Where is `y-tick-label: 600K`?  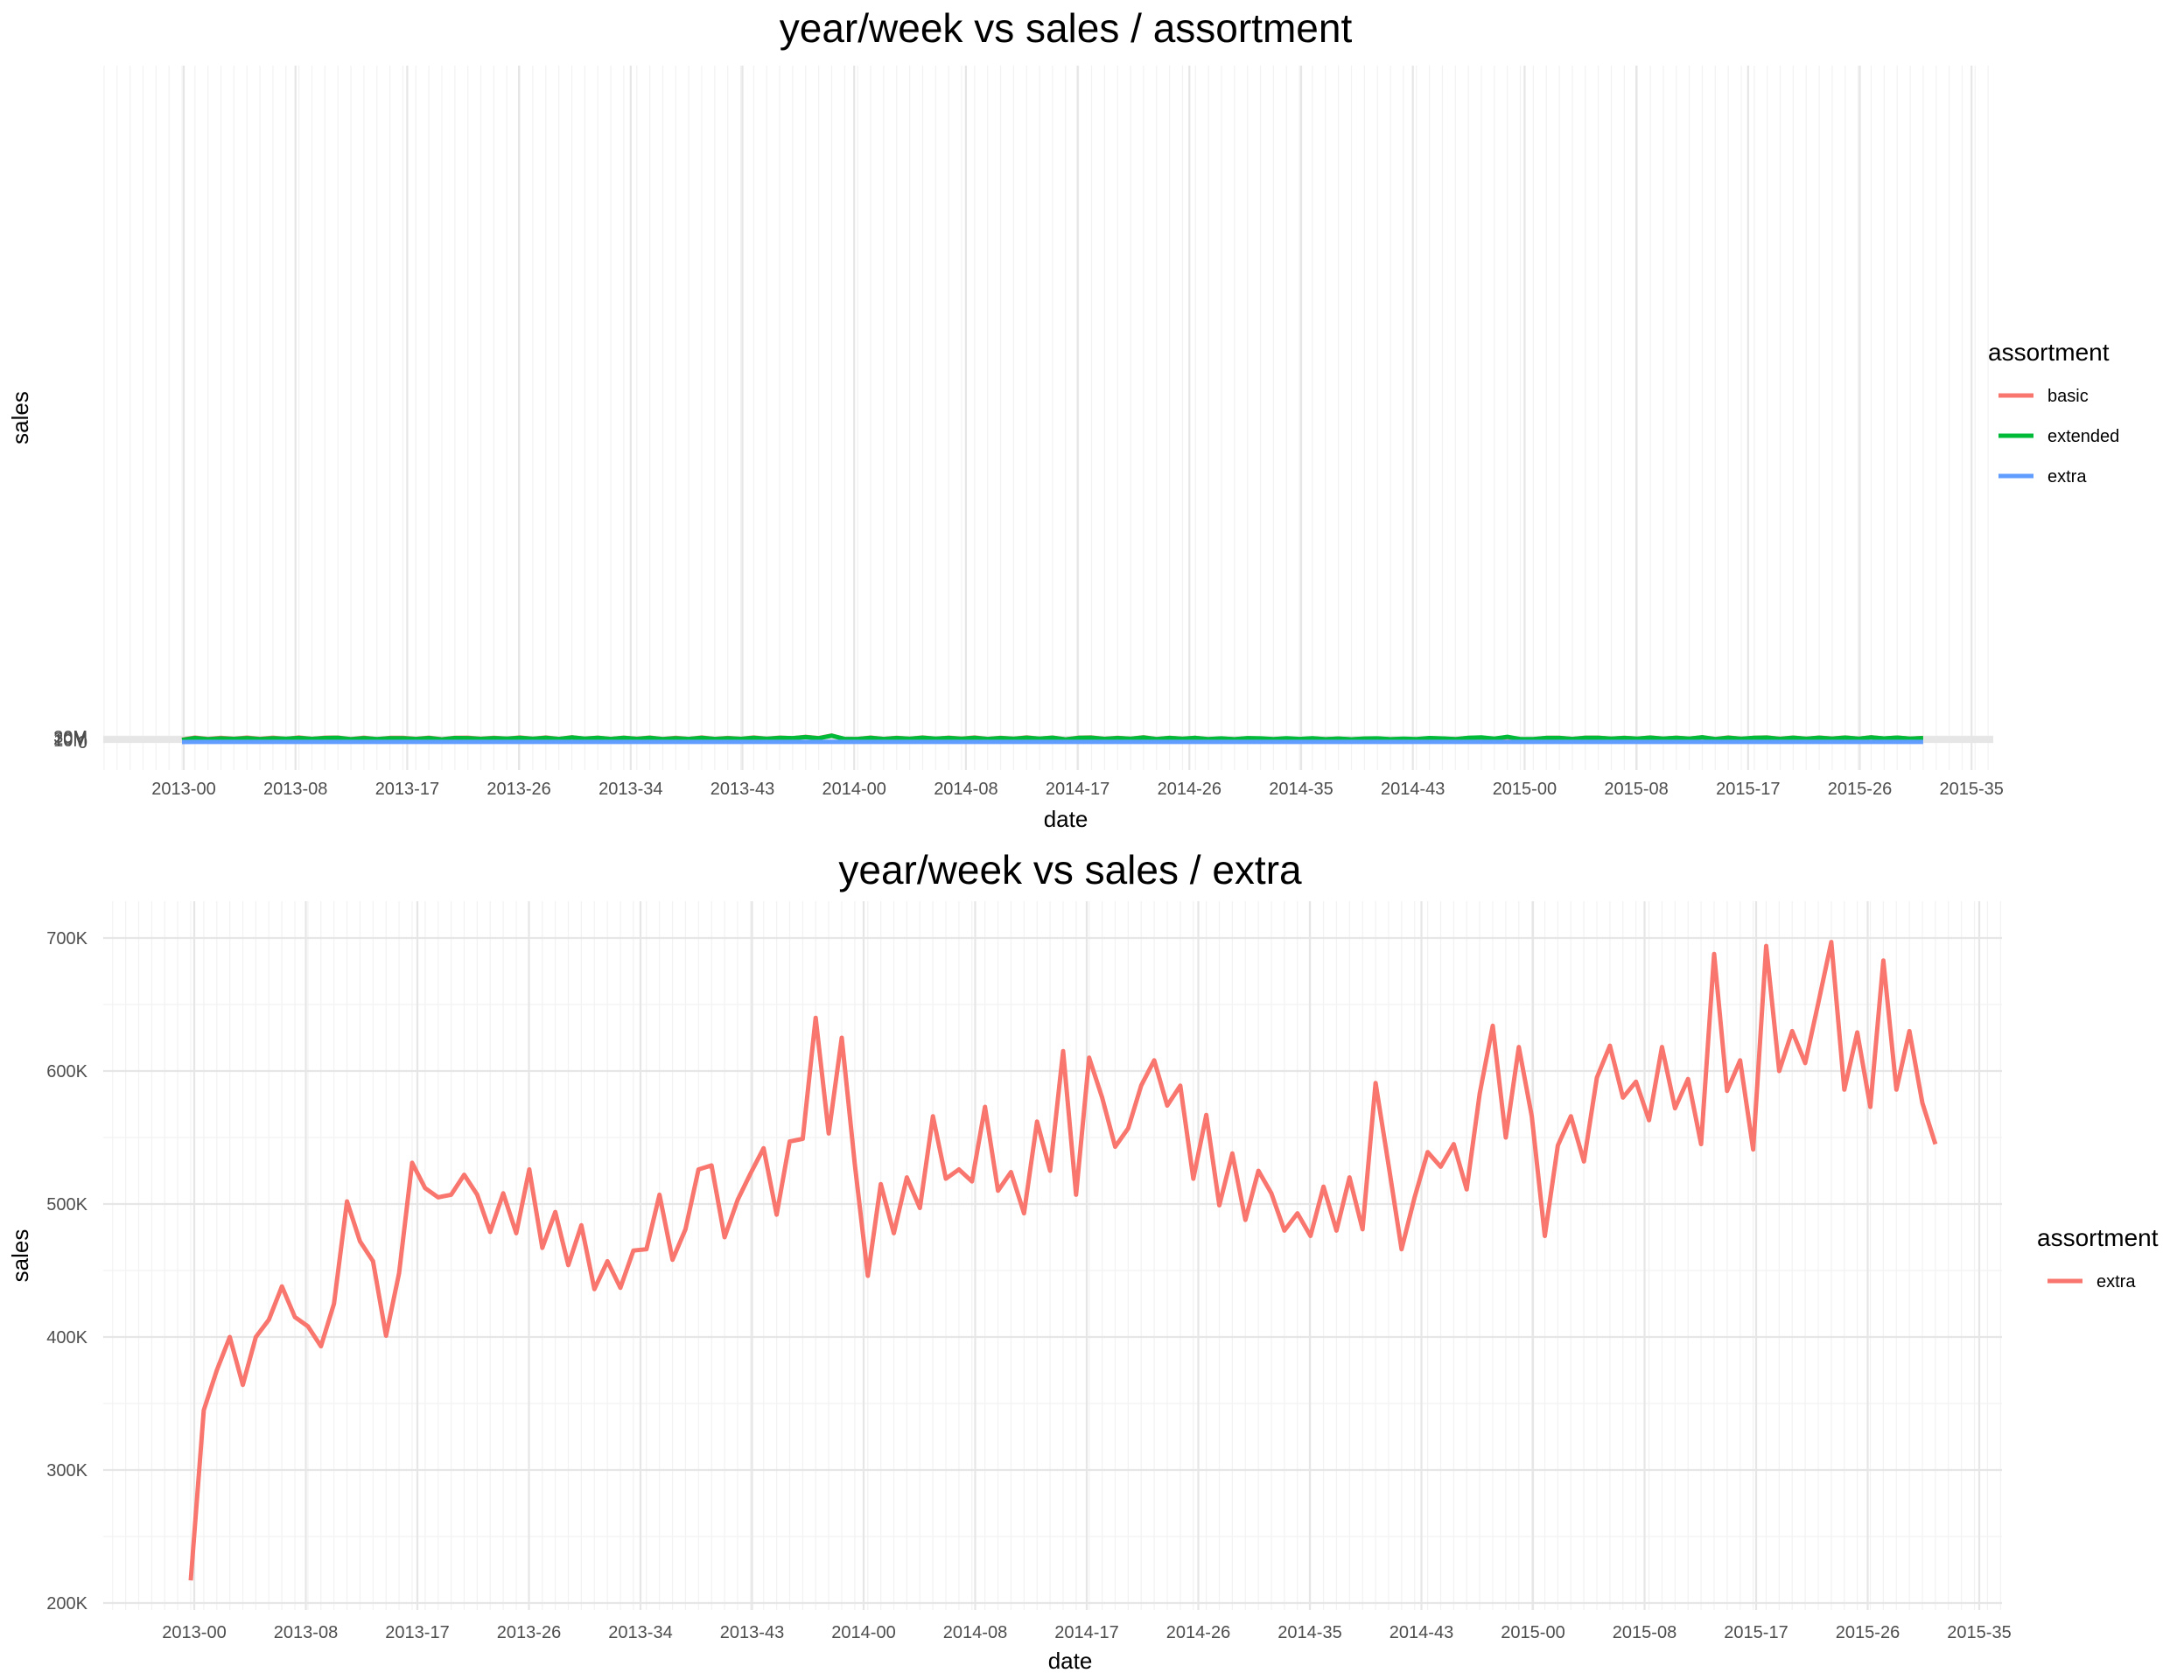
y-tick-label: 600K is located at coordinates (67, 1072).